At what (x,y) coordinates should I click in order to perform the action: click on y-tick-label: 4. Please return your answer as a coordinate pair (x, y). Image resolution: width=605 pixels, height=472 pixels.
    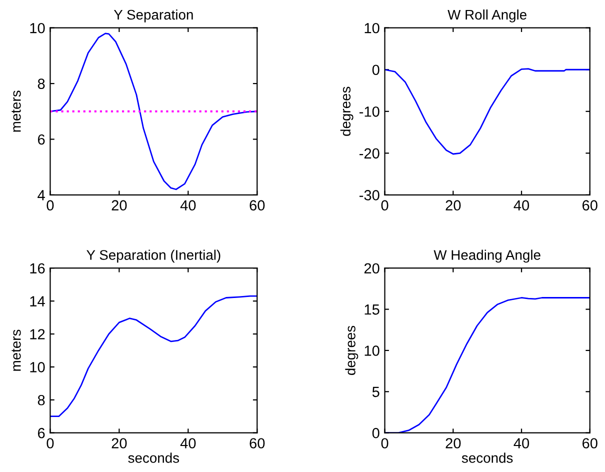
    Looking at the image, I should click on (41, 195).